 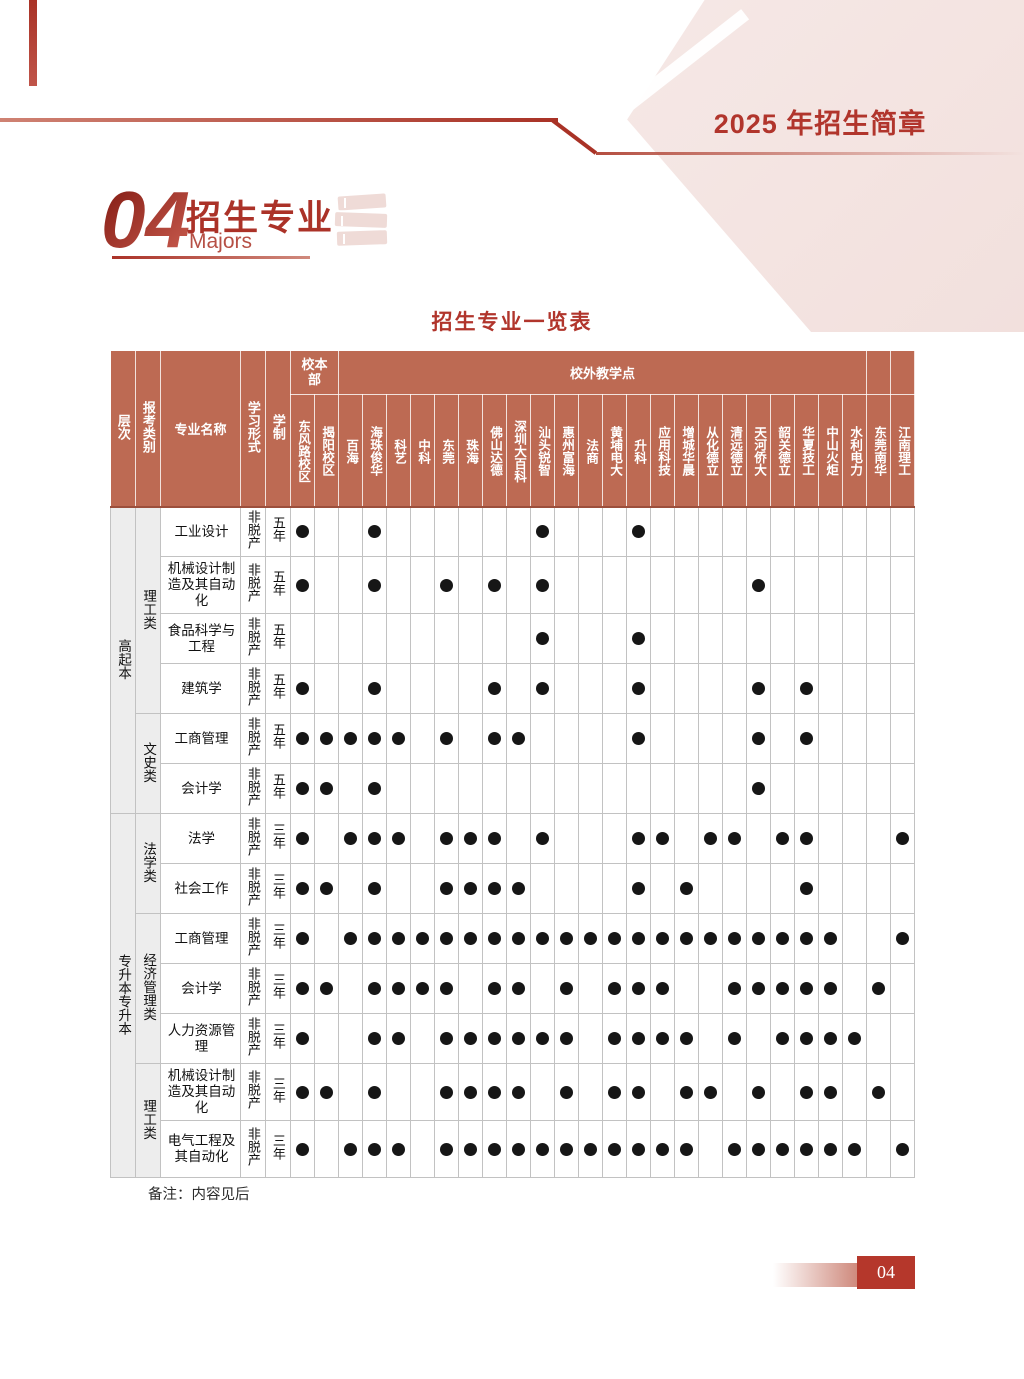 What do you see at coordinates (513, 988) in the screenshot?
I see `table-row: 经济管理类 工商管理 非脱产 三年` at bounding box center [513, 988].